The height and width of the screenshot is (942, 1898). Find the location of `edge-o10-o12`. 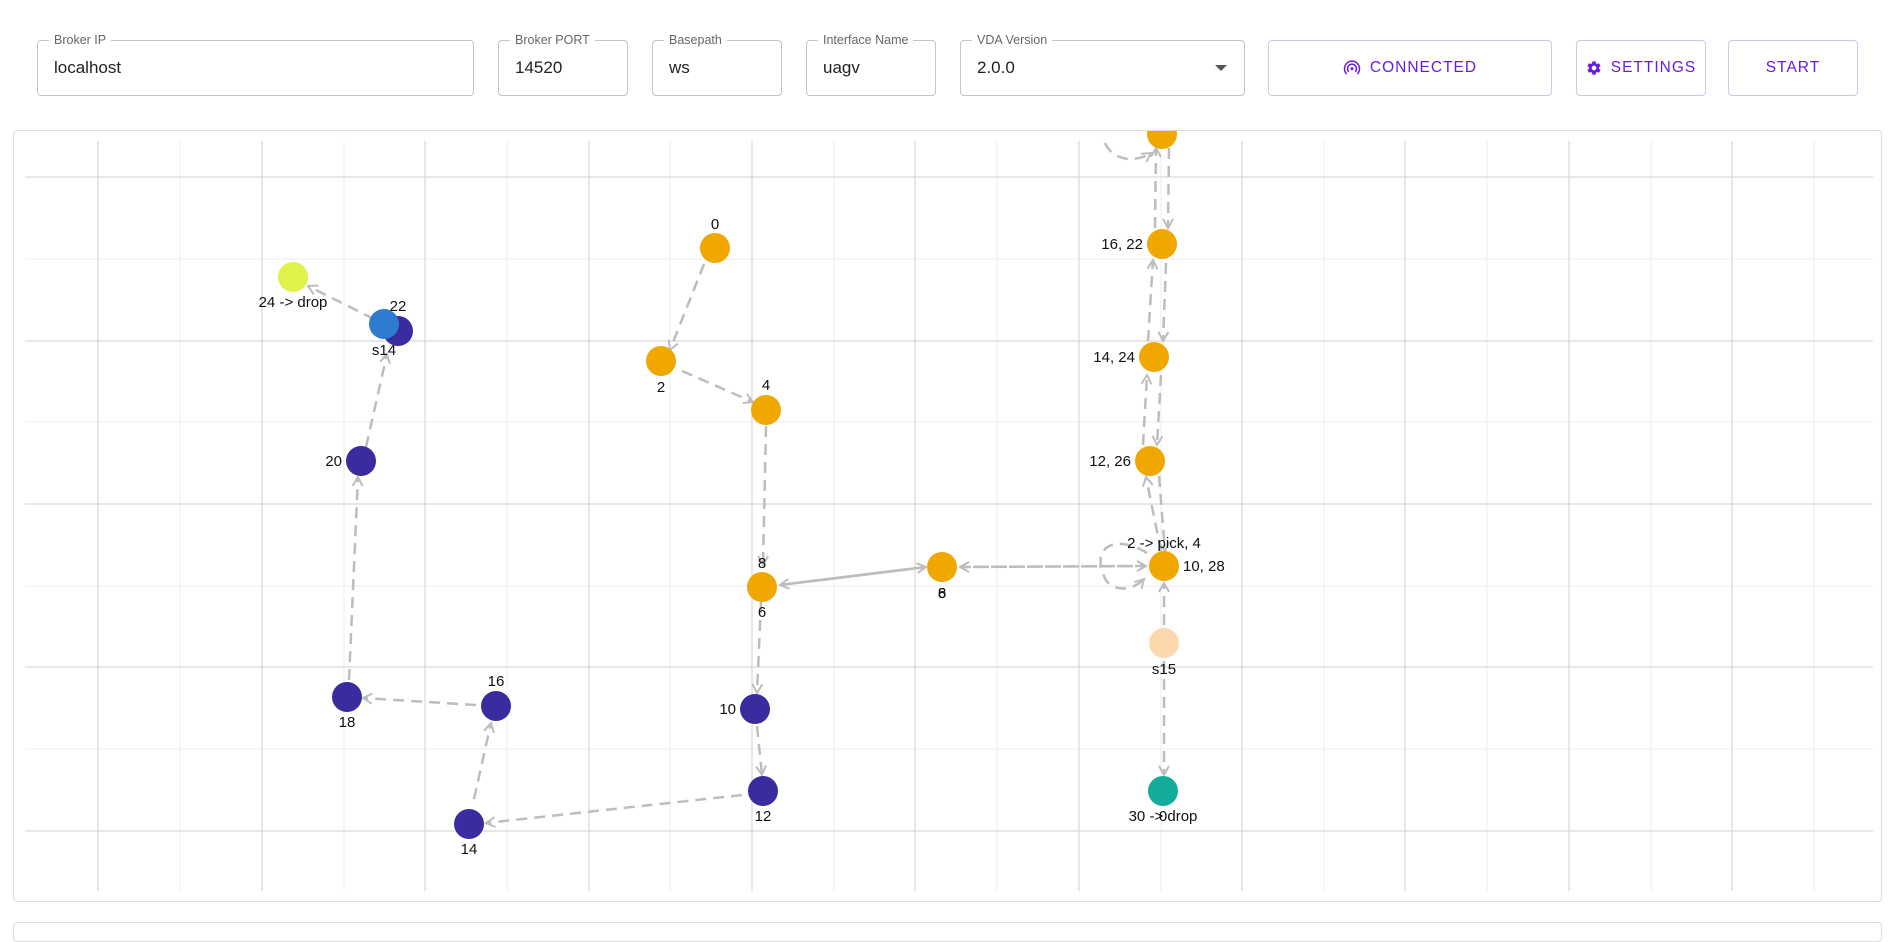

edge-o10-o12 is located at coordinates (1154, 514).